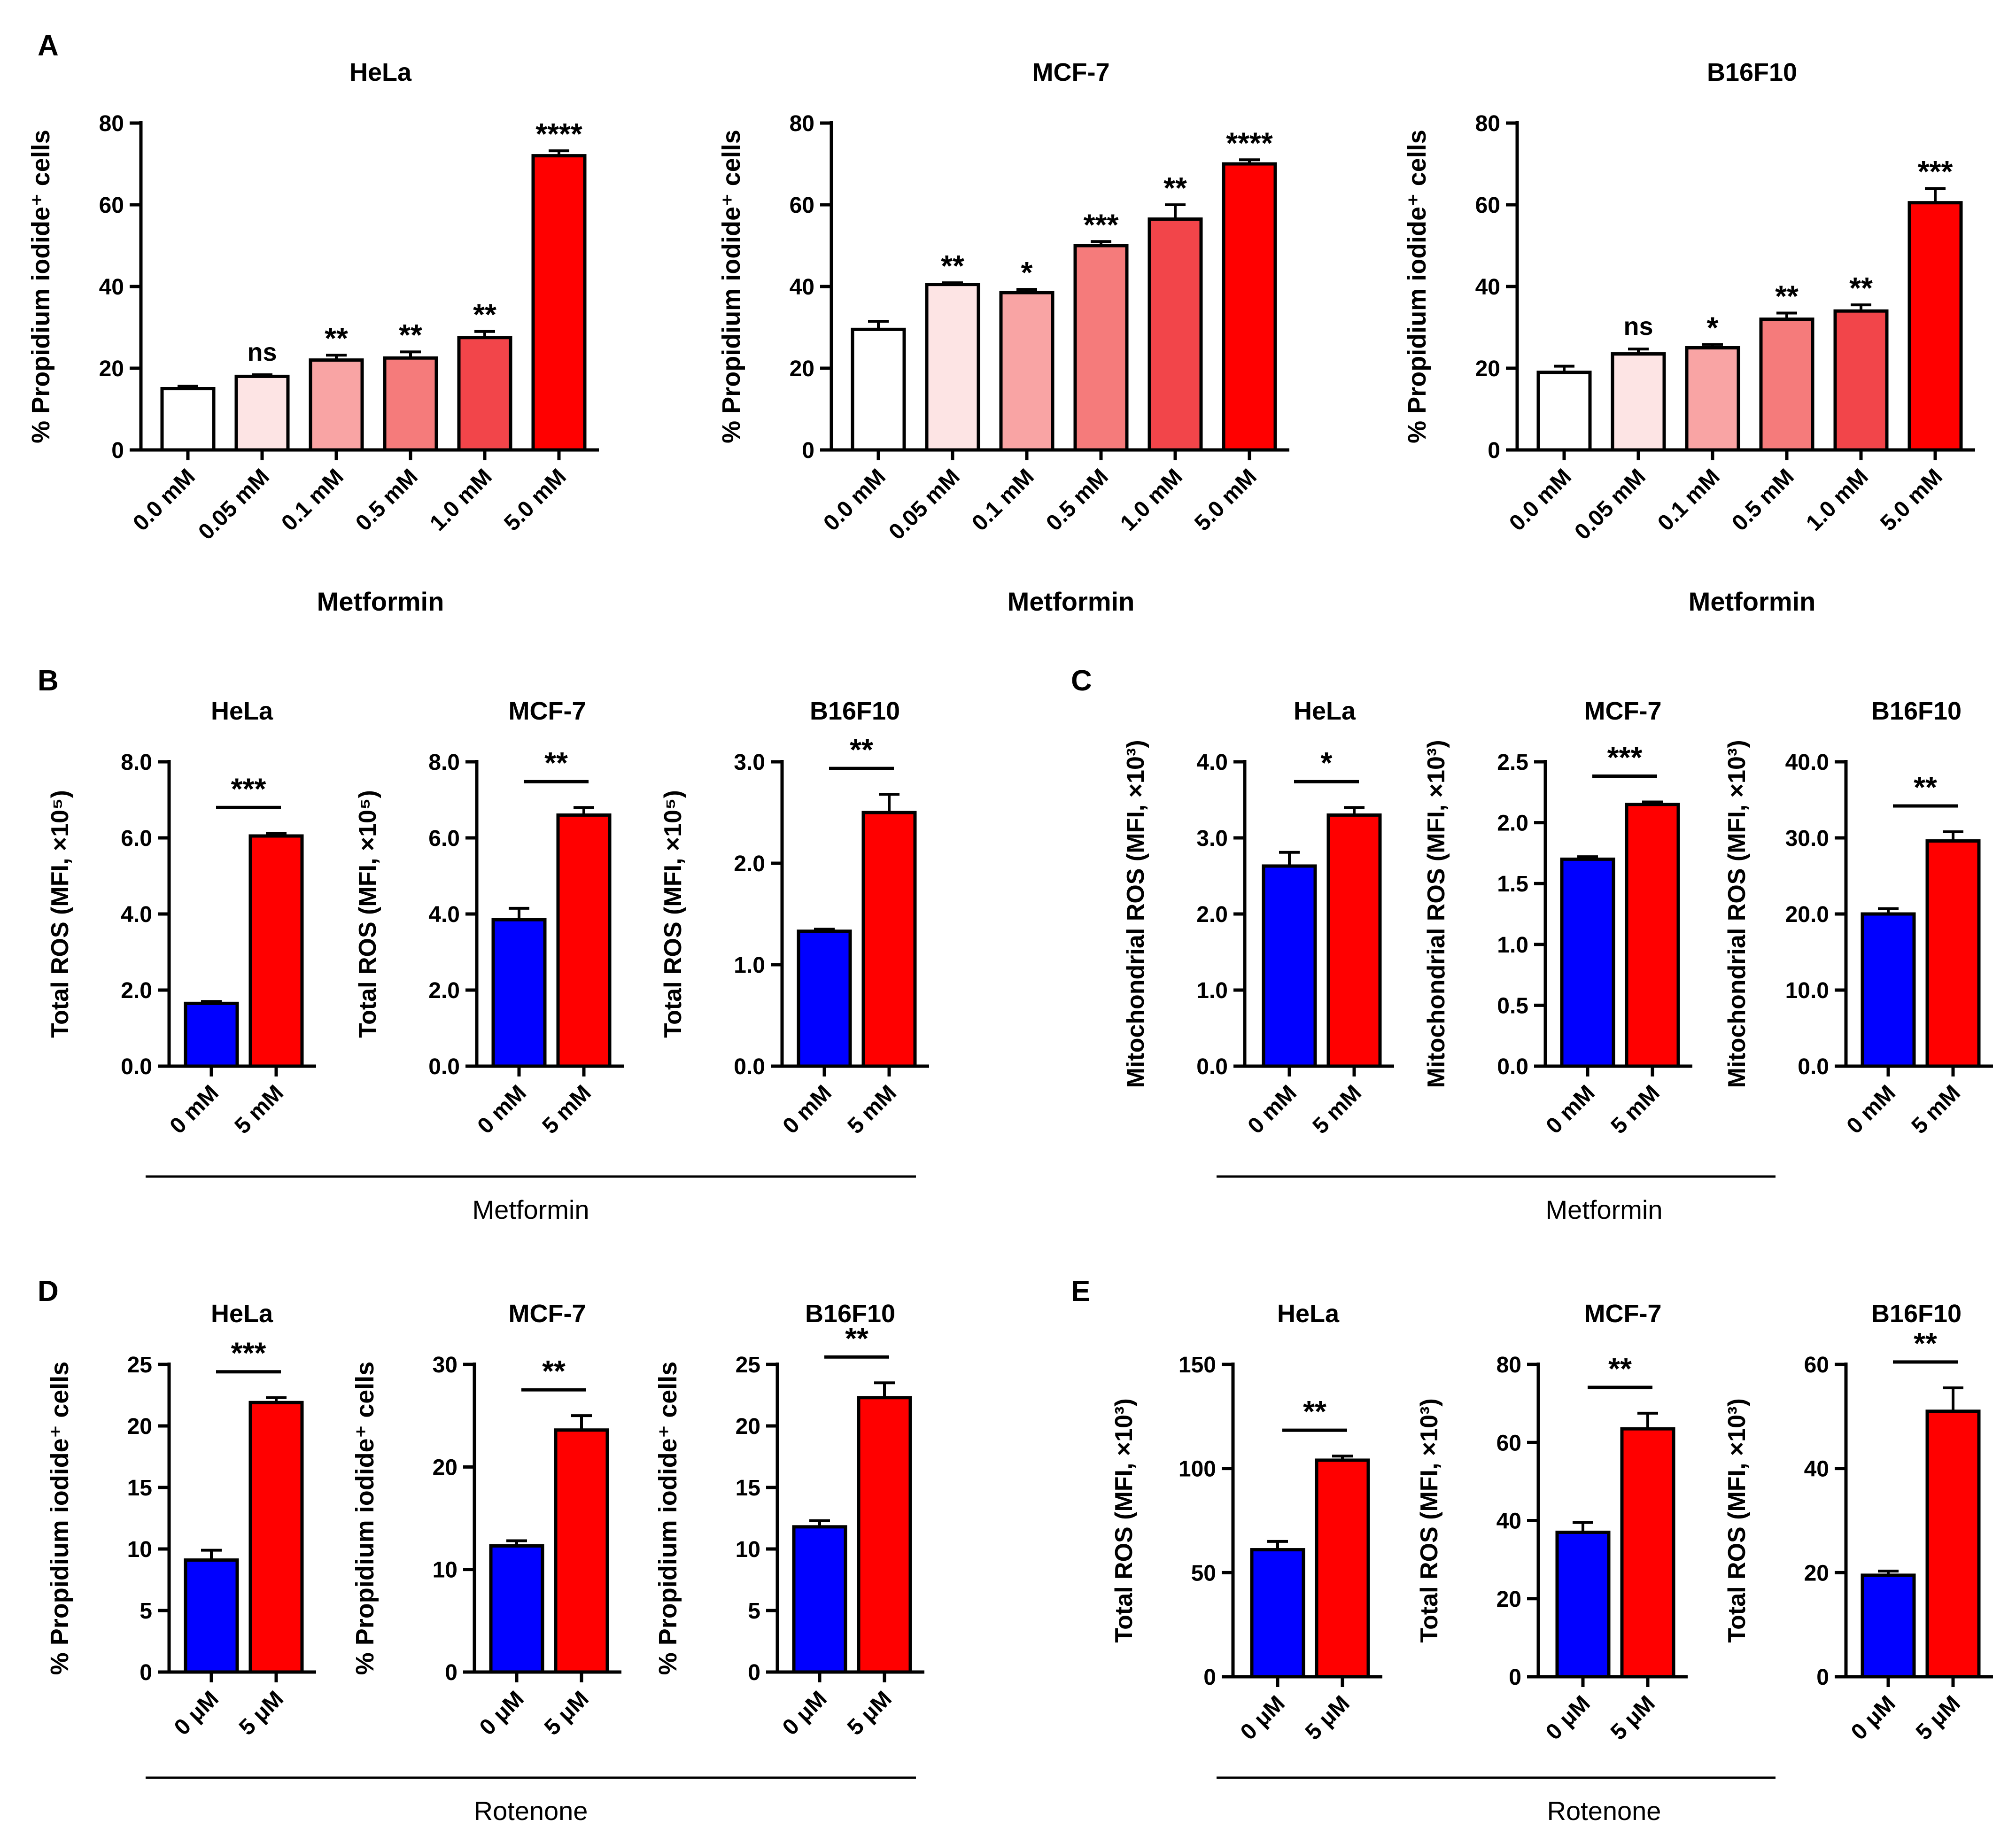 This screenshot has height=1843, width=2016. What do you see at coordinates (262, 352) in the screenshot?
I see `a1-significance-label: ns` at bounding box center [262, 352].